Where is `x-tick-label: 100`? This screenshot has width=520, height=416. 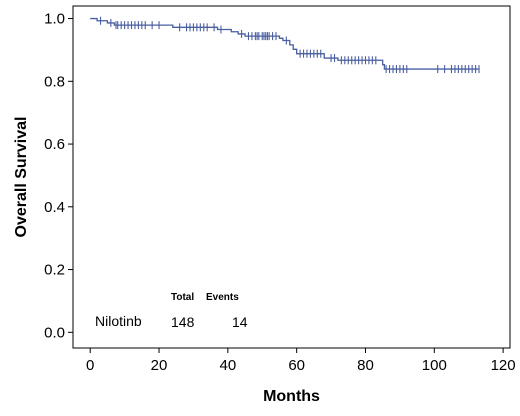 x-tick-label: 100 is located at coordinates (434, 365).